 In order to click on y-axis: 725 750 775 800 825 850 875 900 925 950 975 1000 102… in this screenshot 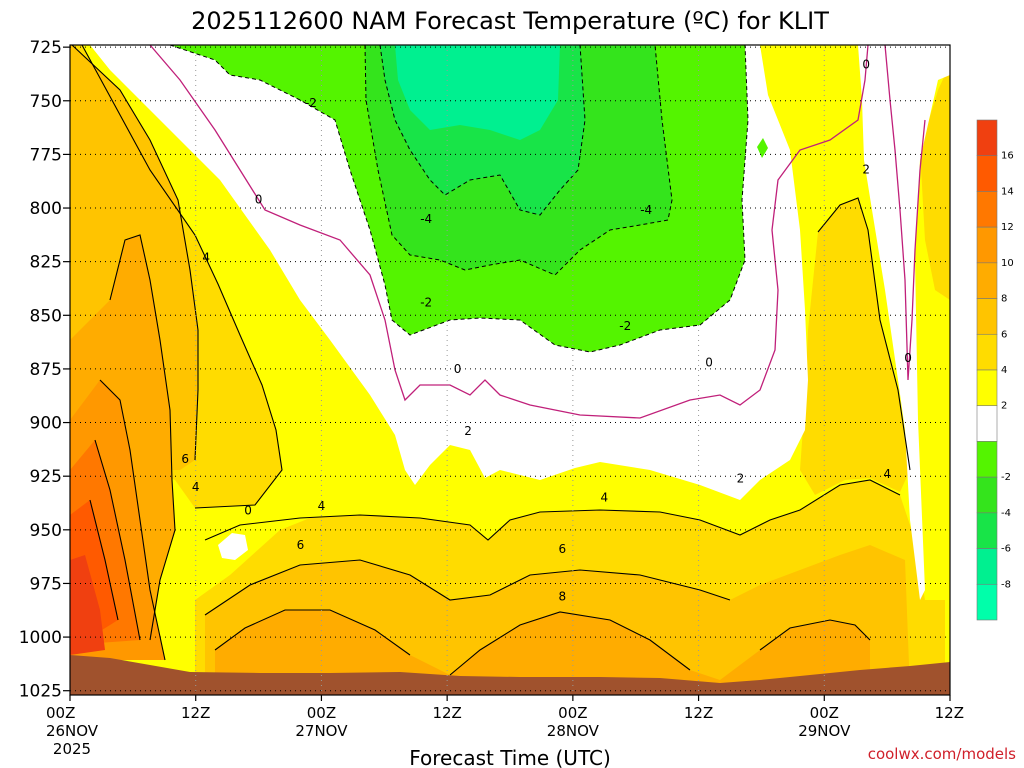, I will do `click(44, 370)`.